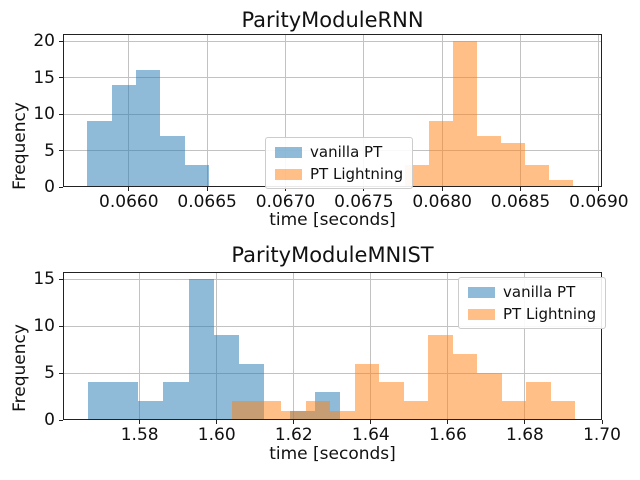 The width and height of the screenshot is (640, 480). I want to click on x-tick-label: 1.60, so click(216, 435).